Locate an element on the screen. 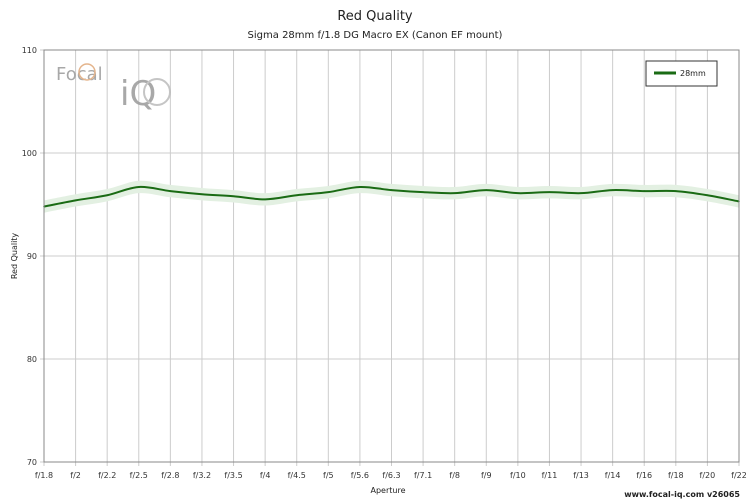 The height and width of the screenshot is (500, 750). y-axis-label: Red Quality is located at coordinates (14, 256).